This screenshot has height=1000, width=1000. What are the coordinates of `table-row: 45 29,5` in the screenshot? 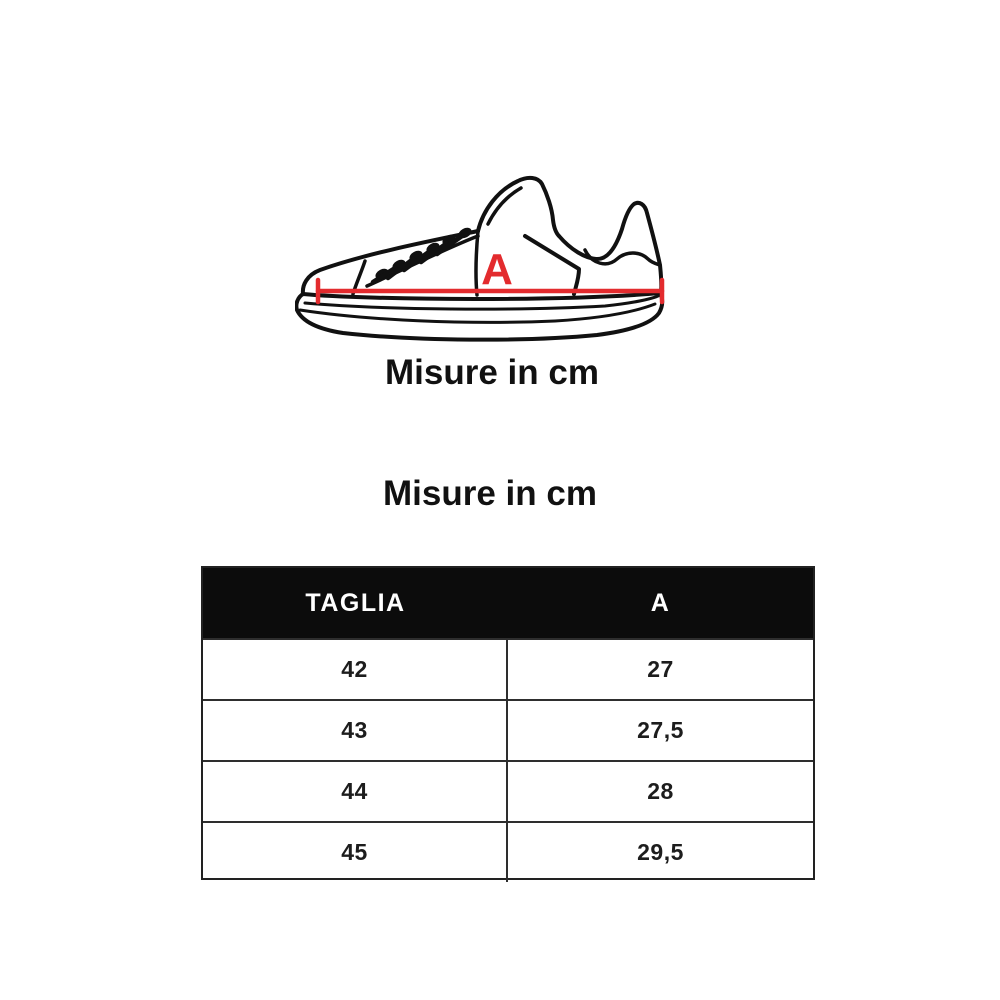 It's located at (508, 851).